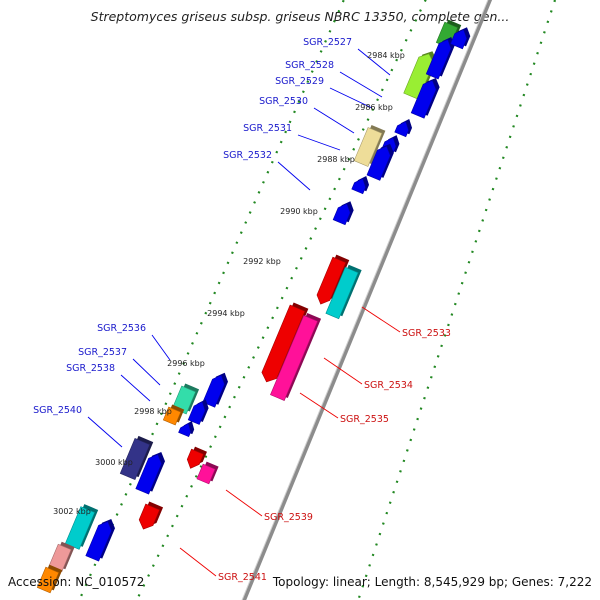  I want to click on gene-2536b-body, so click(213, 391).